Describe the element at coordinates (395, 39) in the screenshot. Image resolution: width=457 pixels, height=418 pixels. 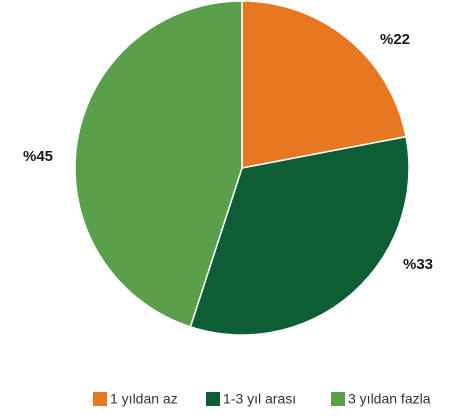
I see `value-label: %22` at that location.